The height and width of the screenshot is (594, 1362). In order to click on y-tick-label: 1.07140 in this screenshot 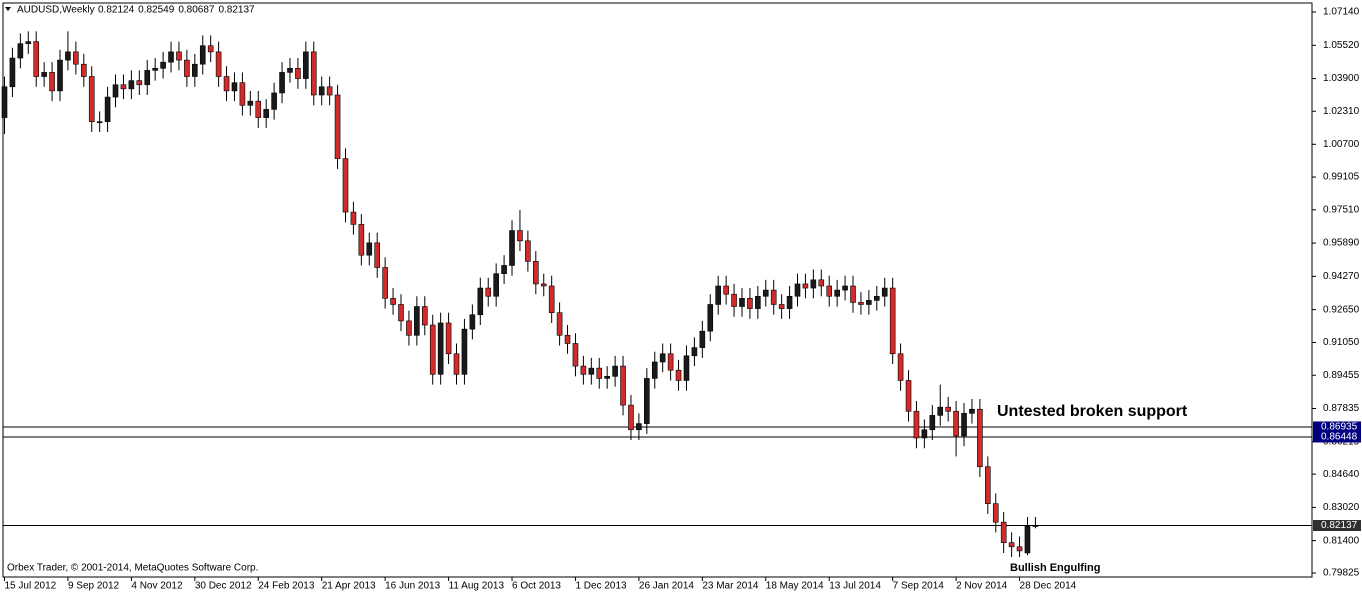, I will do `click(1341, 12)`.